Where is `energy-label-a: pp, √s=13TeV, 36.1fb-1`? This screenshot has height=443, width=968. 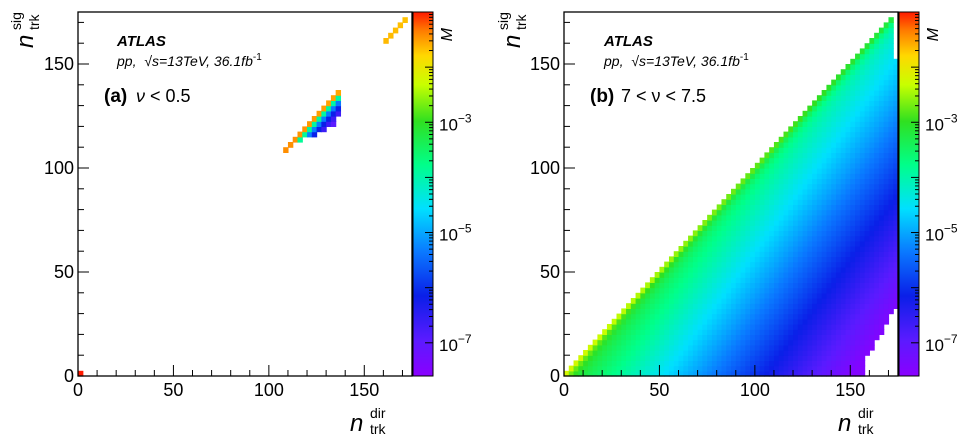 energy-label-a: pp, √s=13TeV, 36.1fb-1 is located at coordinates (189, 60).